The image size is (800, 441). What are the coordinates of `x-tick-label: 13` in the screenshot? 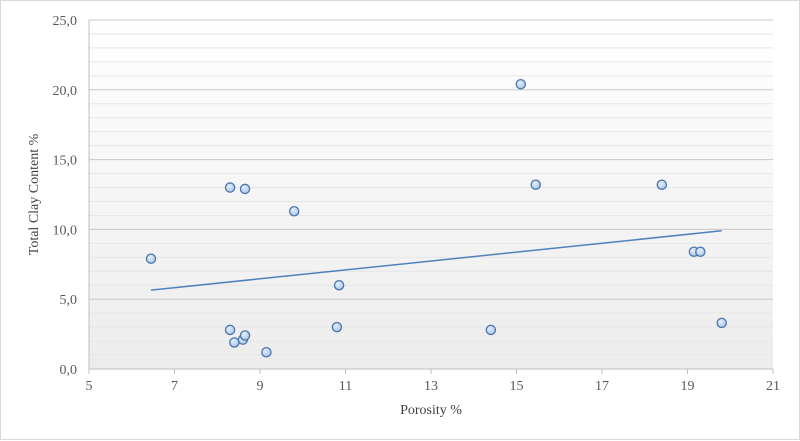 It's located at (431, 386).